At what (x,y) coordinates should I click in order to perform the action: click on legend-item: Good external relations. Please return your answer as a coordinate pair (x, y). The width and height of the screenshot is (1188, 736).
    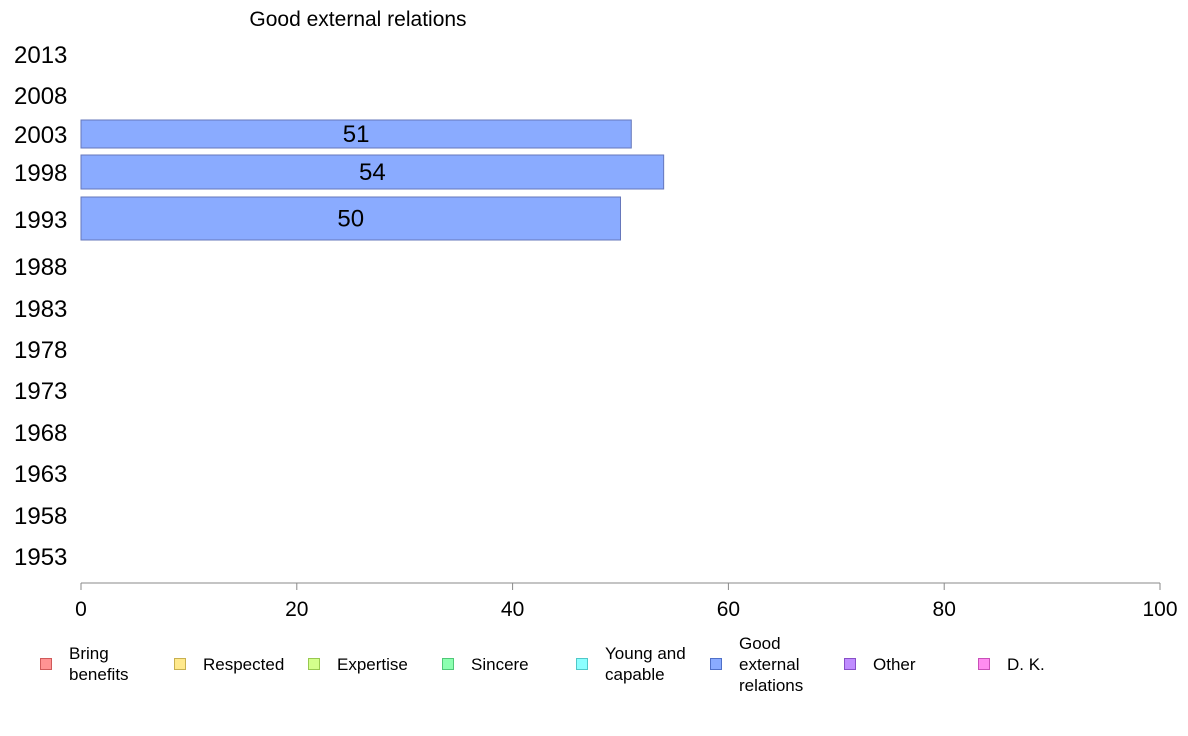
    Looking at the image, I should click on (756, 664).